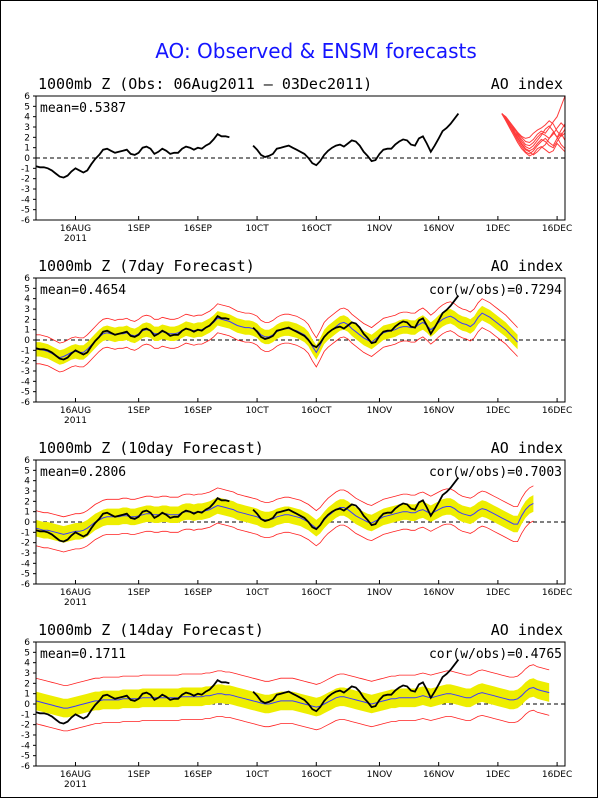 The height and width of the screenshot is (800, 600). I want to click on mean-label: mean=0.2806, so click(83, 472).